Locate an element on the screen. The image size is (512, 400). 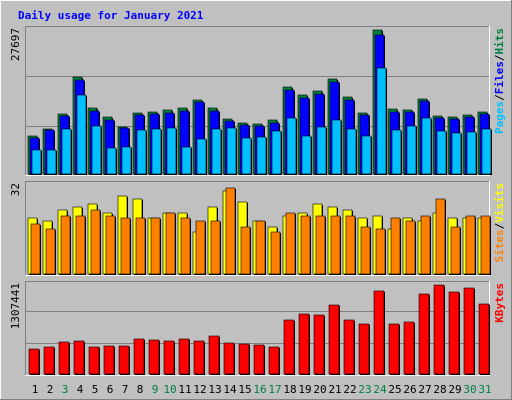
day-label-26: 26 is located at coordinates (409, 389).